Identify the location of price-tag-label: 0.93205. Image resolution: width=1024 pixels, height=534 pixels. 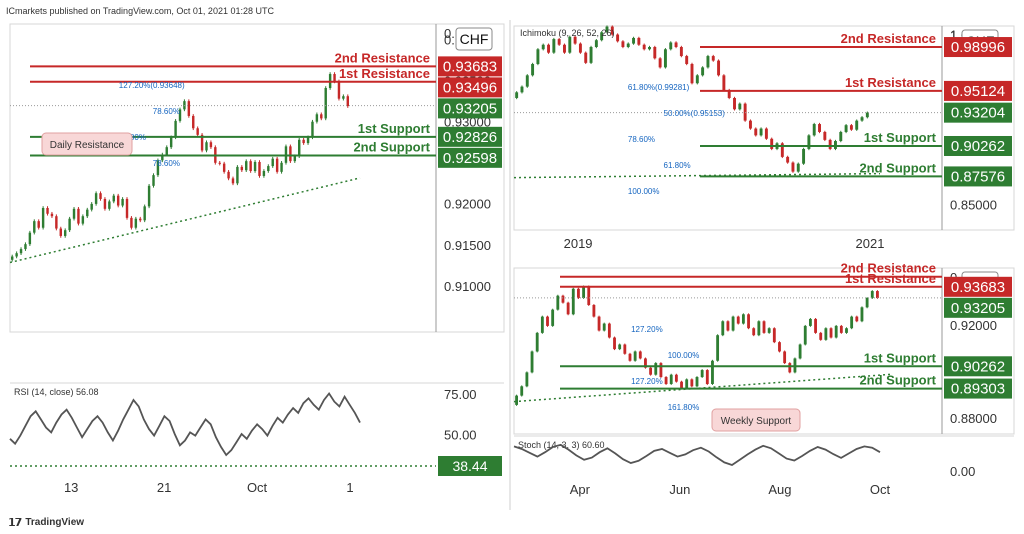
(470, 108).